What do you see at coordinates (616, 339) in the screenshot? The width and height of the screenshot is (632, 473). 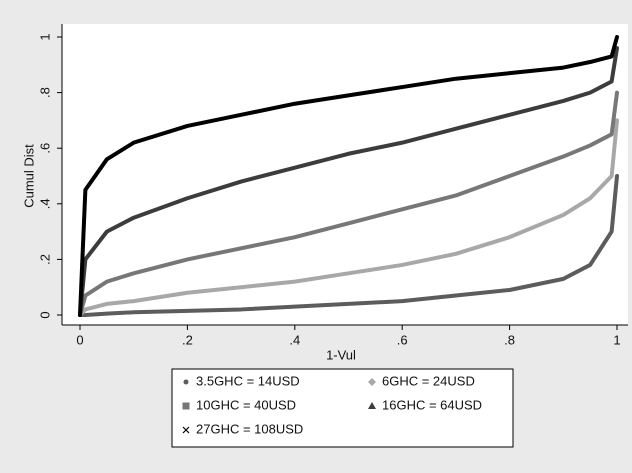 I see `x-tick-label: 1` at bounding box center [616, 339].